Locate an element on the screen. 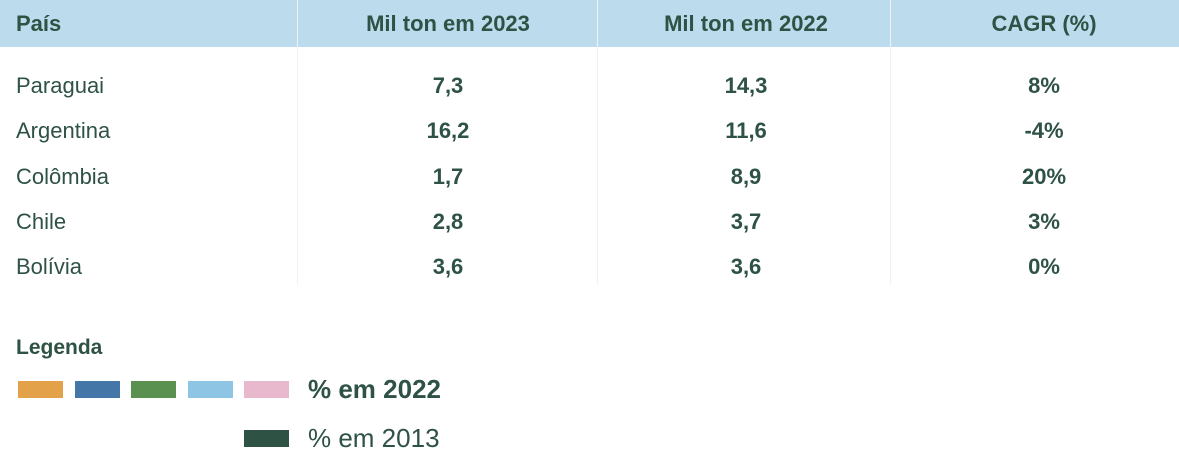 The height and width of the screenshot is (454, 1179). table-value: 11,6 is located at coordinates (746, 130).